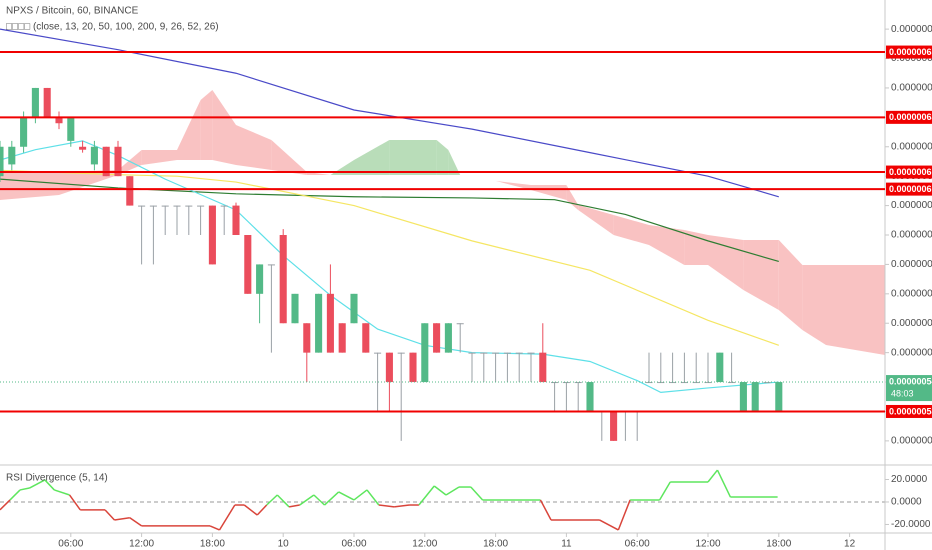 The width and height of the screenshot is (932, 550). What do you see at coordinates (910, 381) in the screenshot?
I see `last-price-label: 0.00000054` at bounding box center [910, 381].